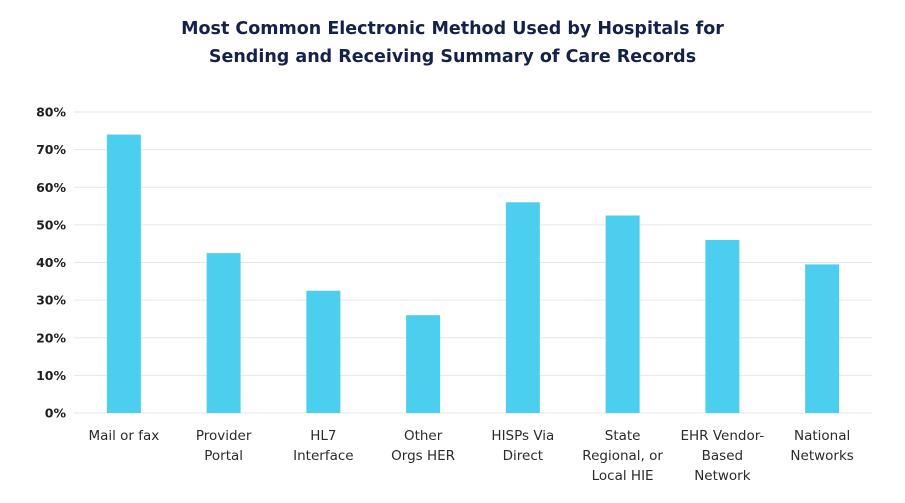  What do you see at coordinates (722, 456) in the screenshot?
I see `x-tick-label: Based` at bounding box center [722, 456].